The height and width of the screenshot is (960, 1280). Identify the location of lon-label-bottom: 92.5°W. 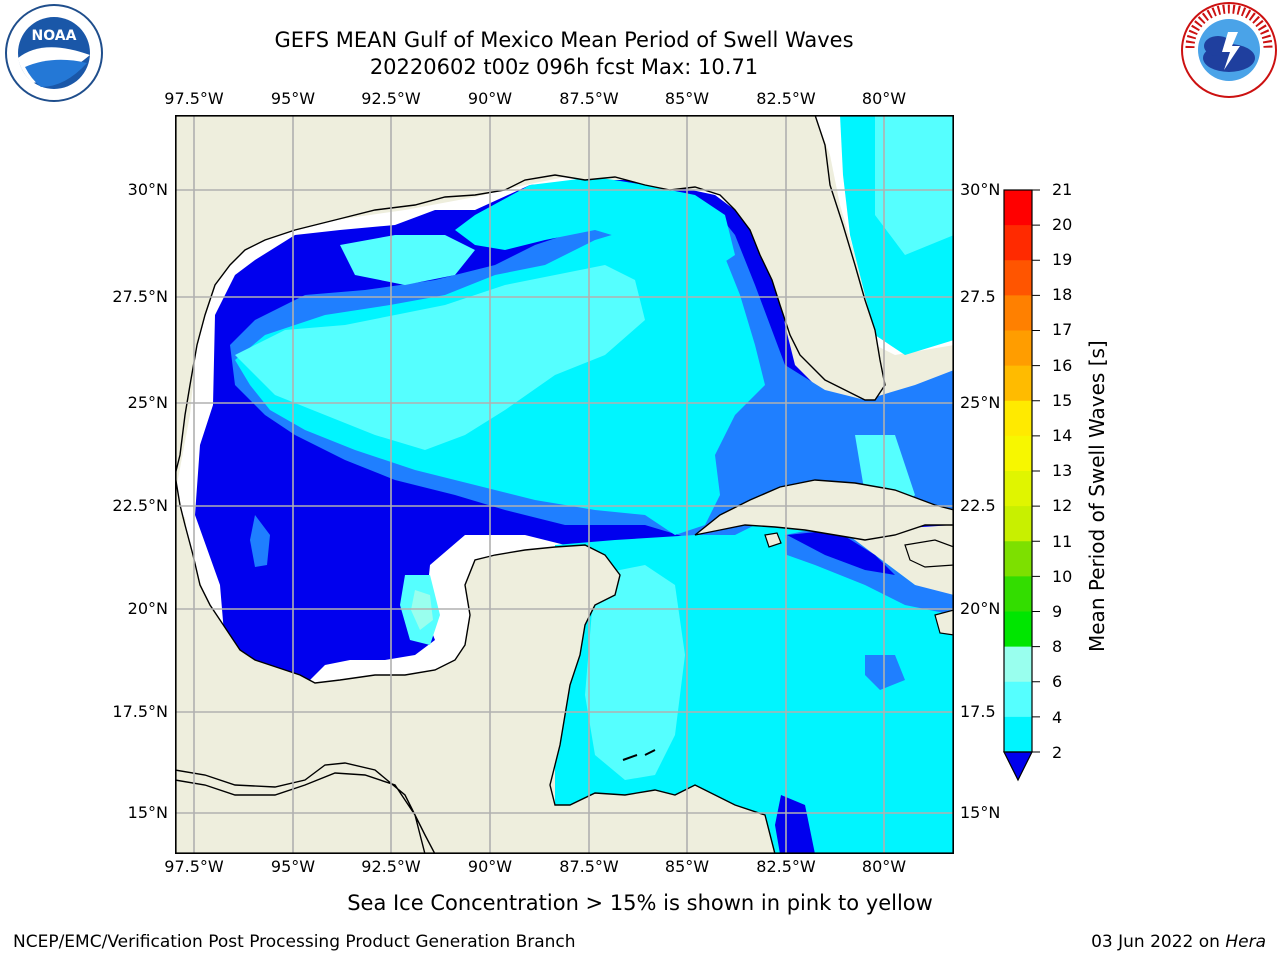
(391, 866).